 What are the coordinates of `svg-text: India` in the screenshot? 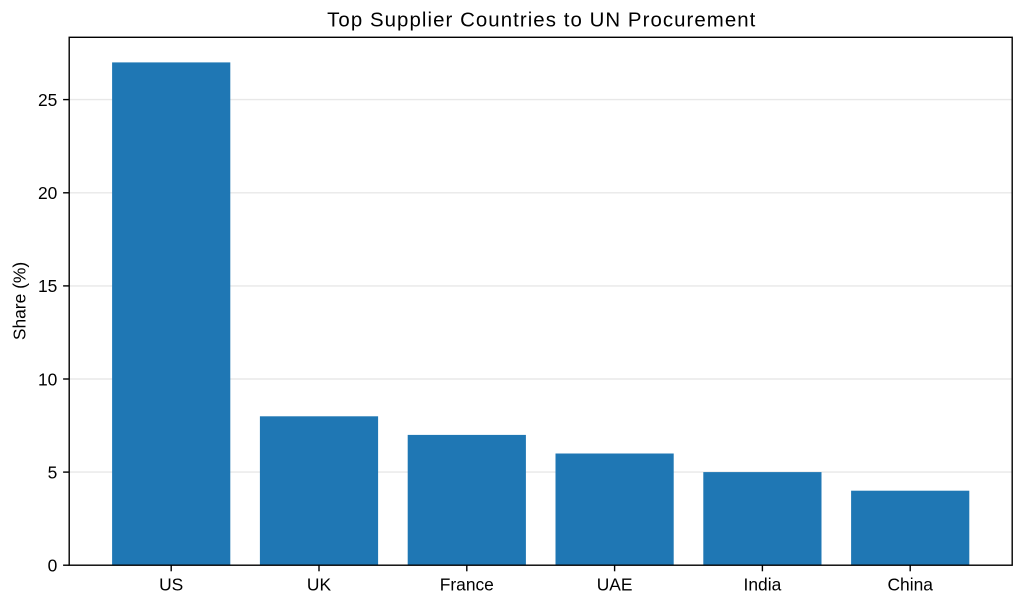 It's located at (763, 584).